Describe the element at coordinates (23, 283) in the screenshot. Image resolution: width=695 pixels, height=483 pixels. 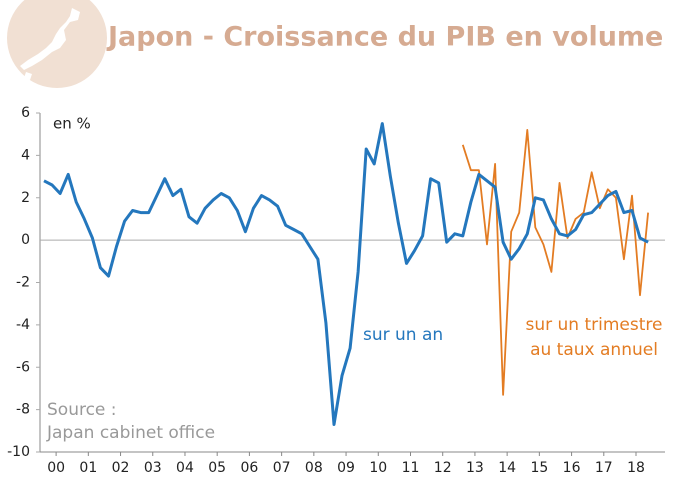
I see `y-tick-label: -2` at that location.